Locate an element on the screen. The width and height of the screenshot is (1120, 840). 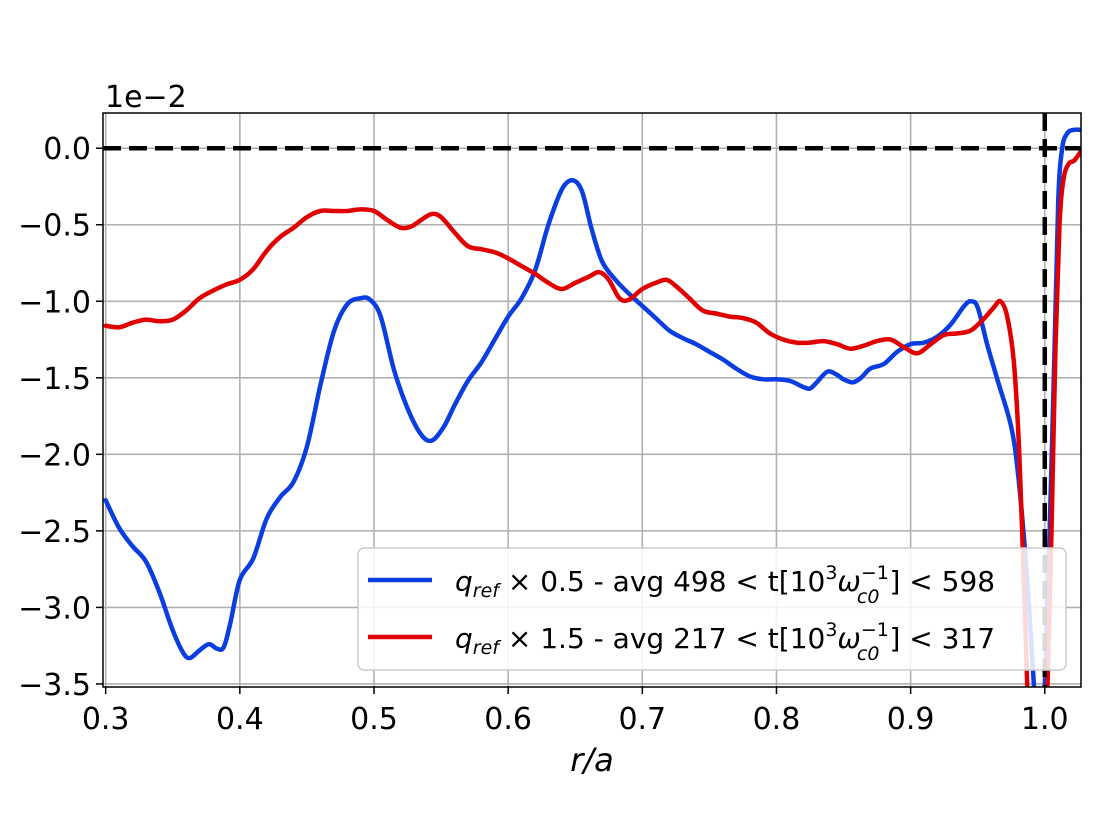
y-tick-label: −2.5 is located at coordinates (54, 532).